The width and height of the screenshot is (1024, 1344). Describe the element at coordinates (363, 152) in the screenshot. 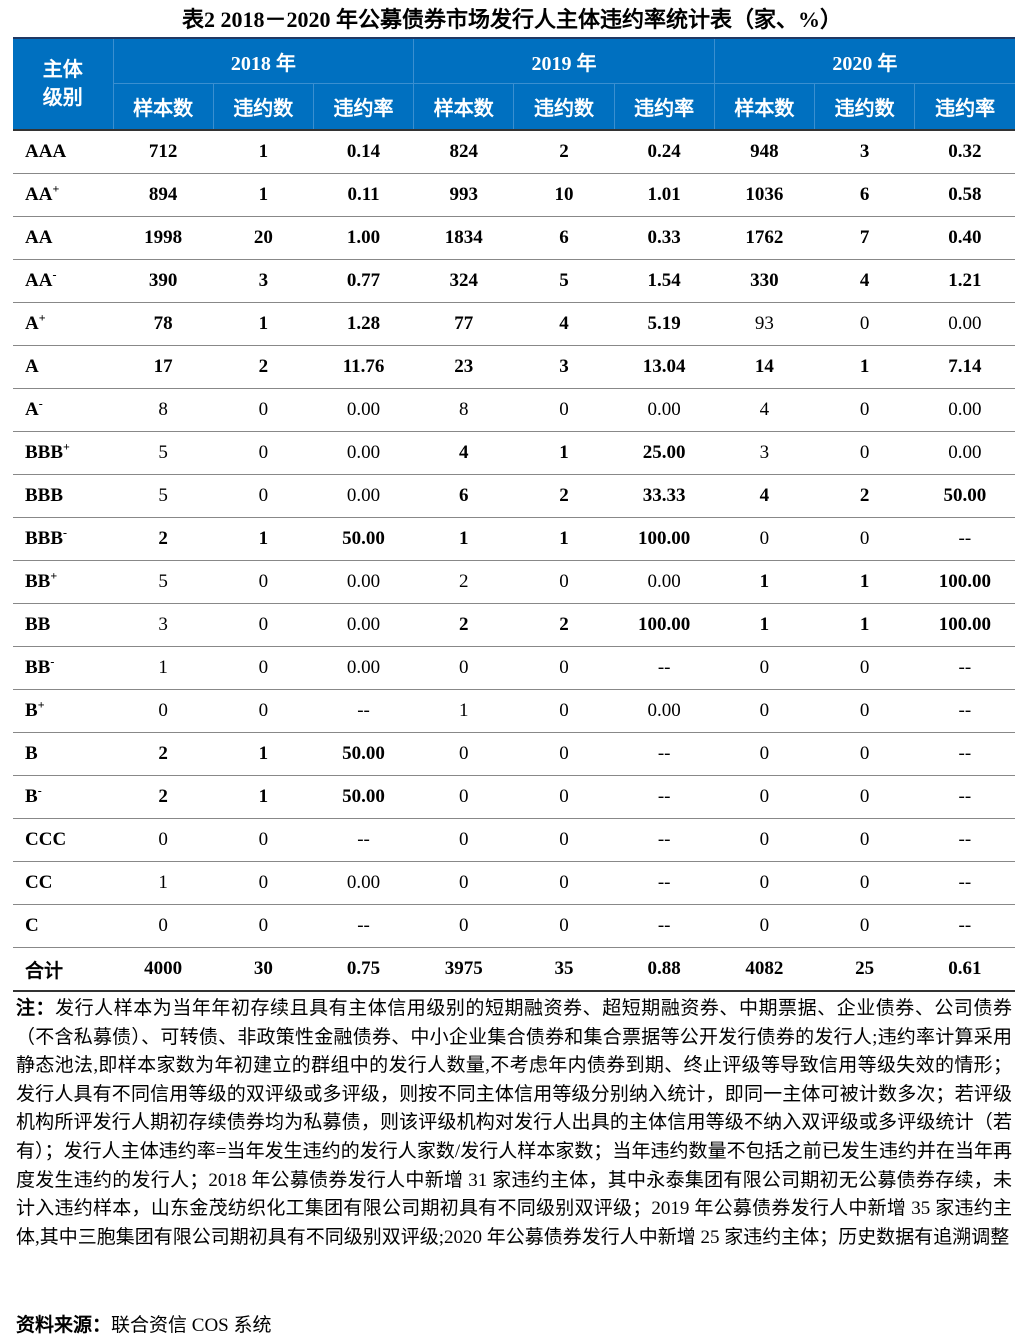

I see `value-cell: 0.14` at that location.